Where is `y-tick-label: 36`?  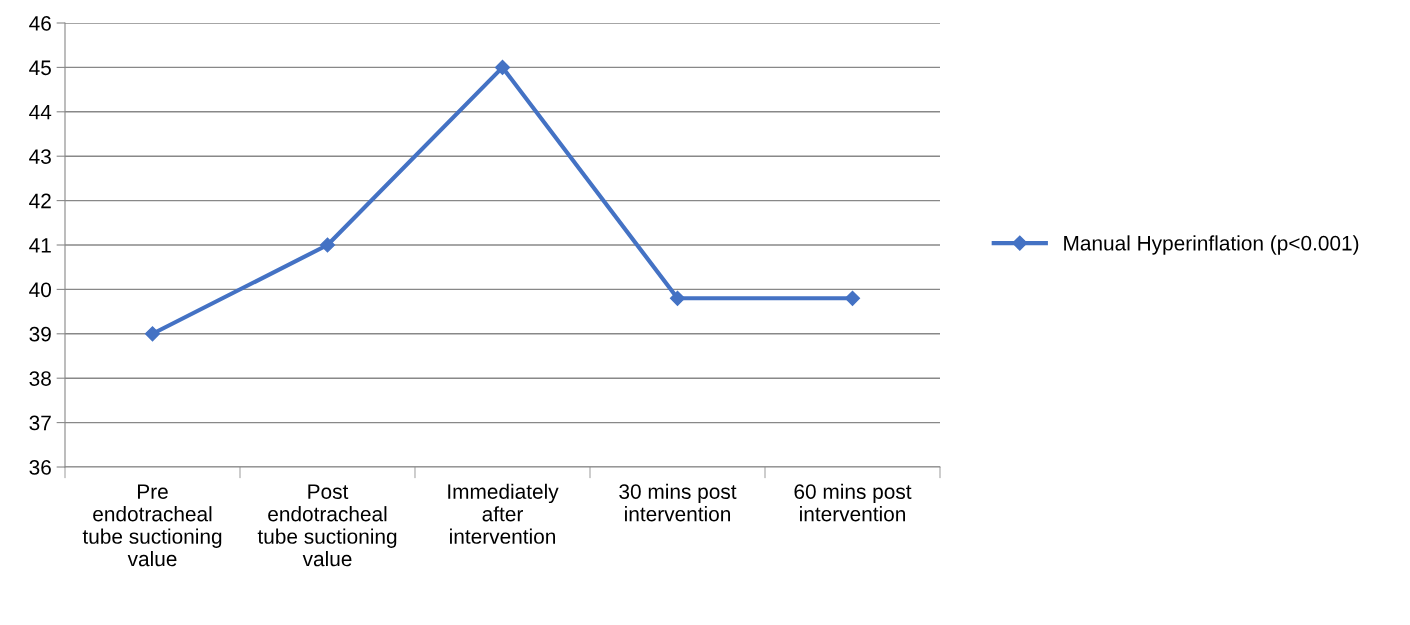
y-tick-label: 36 is located at coordinates (40, 467).